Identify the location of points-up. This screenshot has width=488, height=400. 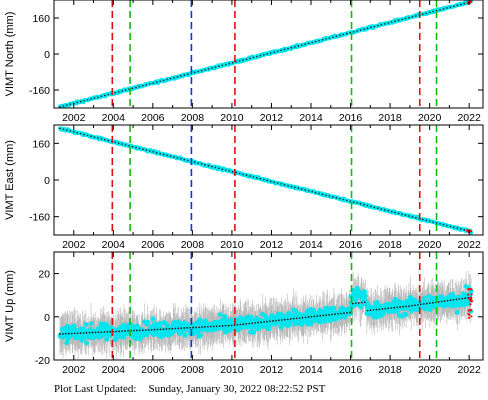
(265, 314).